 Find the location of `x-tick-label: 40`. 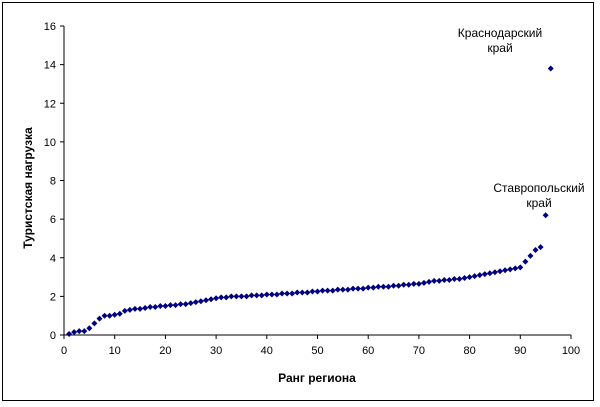

x-tick-label: 40 is located at coordinates (267, 351).